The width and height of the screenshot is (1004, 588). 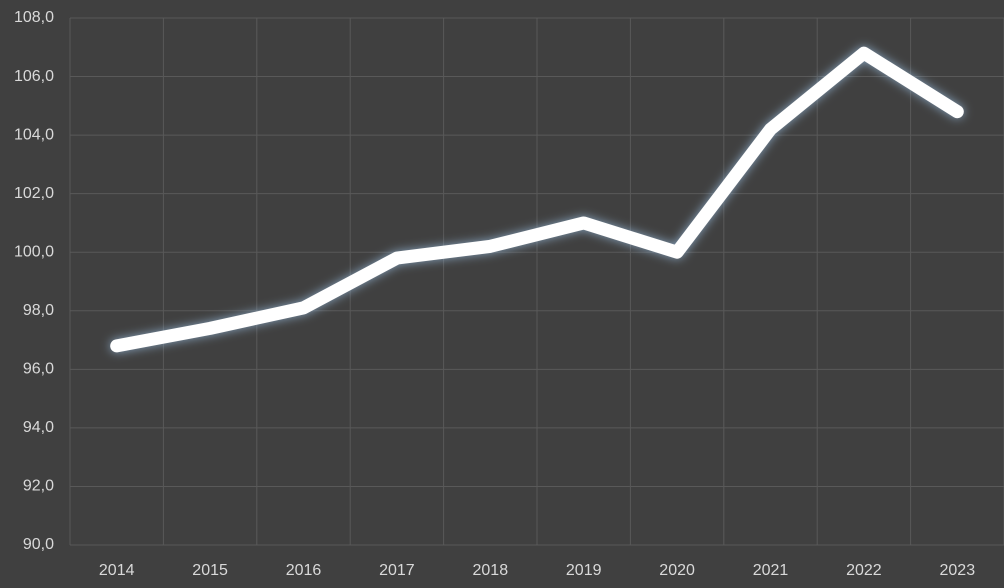 What do you see at coordinates (38, 310) in the screenshot?
I see `y-tick-label: 98,0` at bounding box center [38, 310].